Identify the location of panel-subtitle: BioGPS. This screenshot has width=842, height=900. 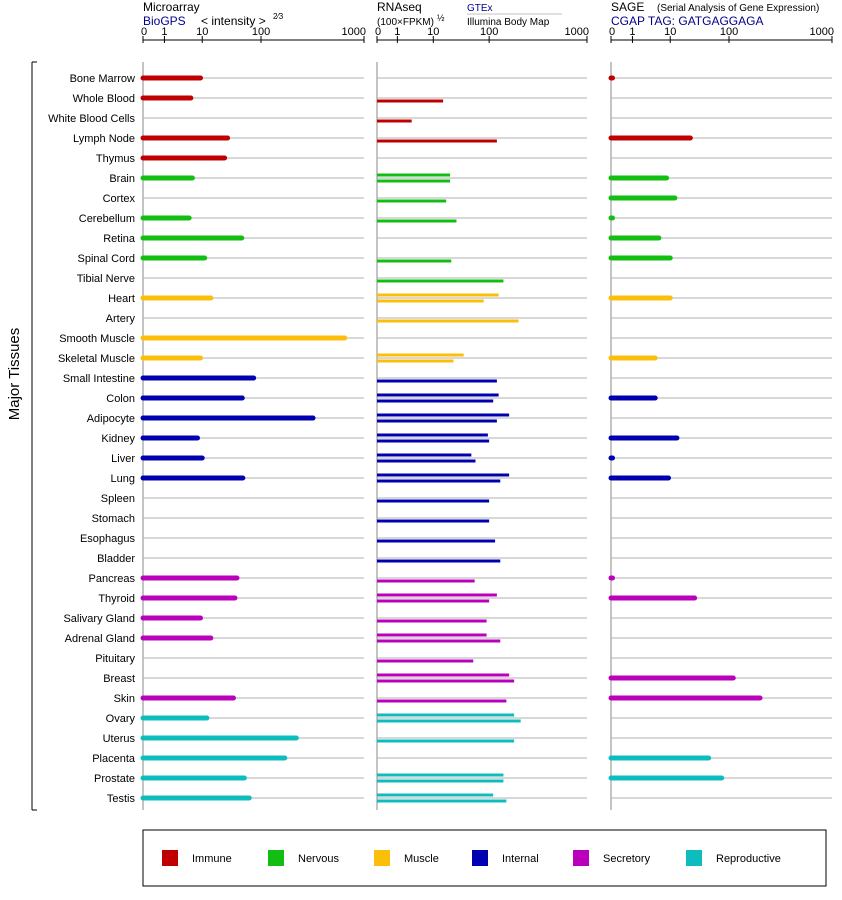
(164, 21).